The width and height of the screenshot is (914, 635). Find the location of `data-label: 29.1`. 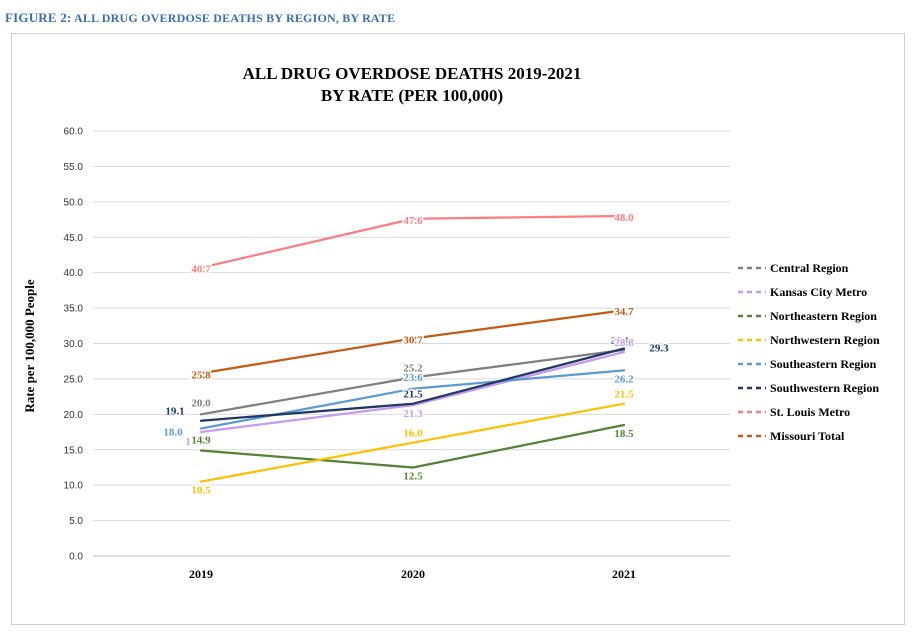

data-label: 29.1 is located at coordinates (619, 341).